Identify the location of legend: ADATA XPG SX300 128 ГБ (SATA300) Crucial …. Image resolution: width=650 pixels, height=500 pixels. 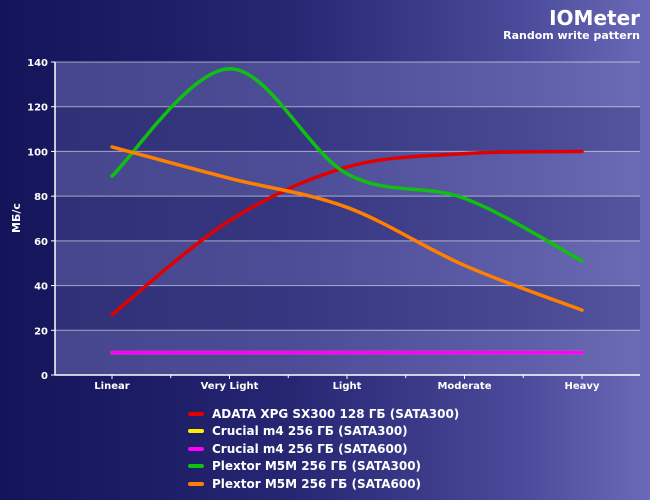
(323, 449).